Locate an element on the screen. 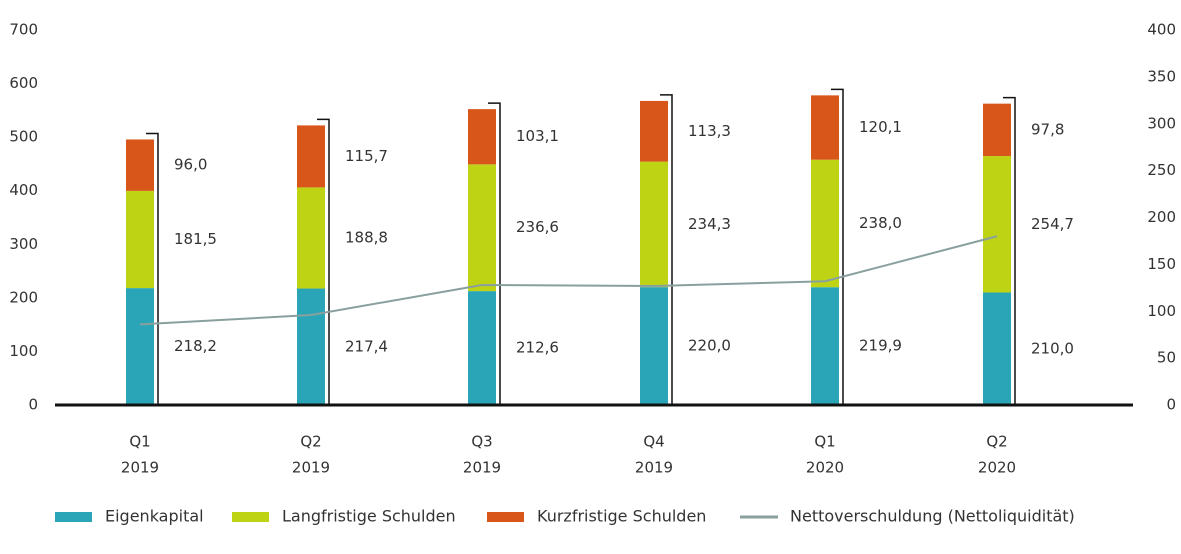 This screenshot has width=1181, height=554. legend-label: Eigenkapital is located at coordinates (154, 516).